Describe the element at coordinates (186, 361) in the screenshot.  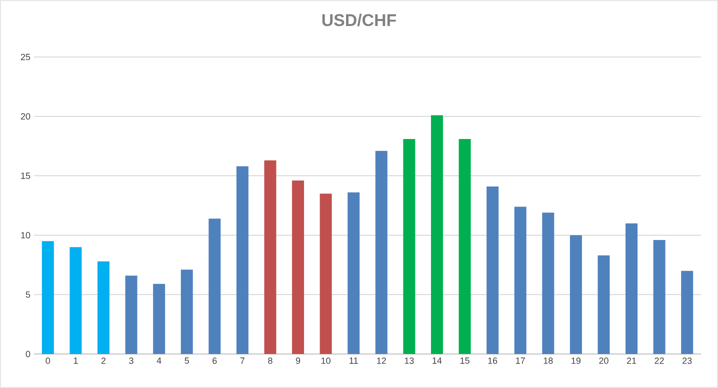
I see `x-tick-label: 5` at that location.